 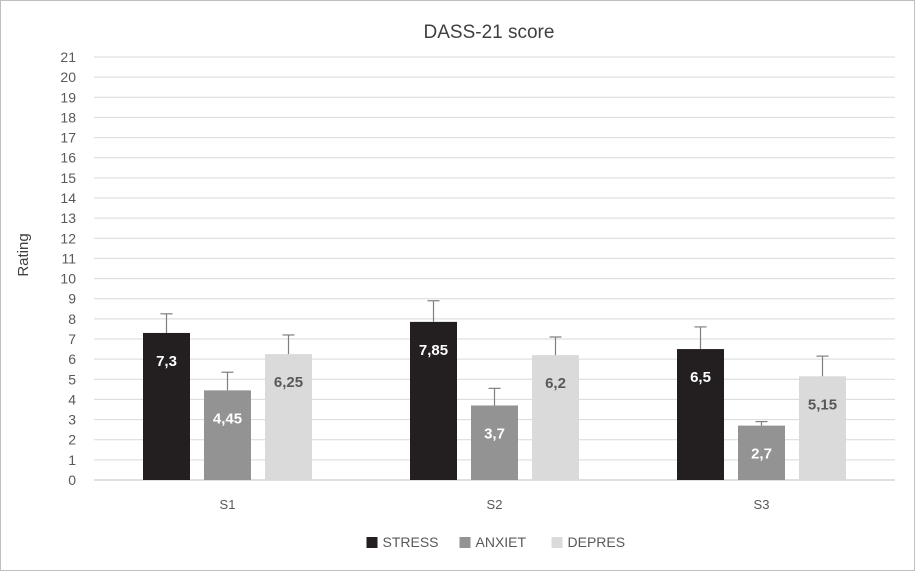 I want to click on y-tick-label: 15, so click(x=68, y=178).